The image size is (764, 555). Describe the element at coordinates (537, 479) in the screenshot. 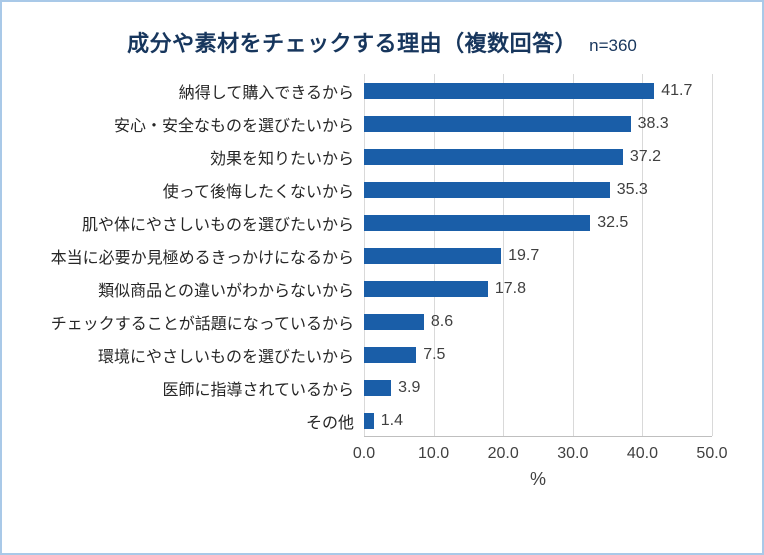

I see `x-axis-title: %` at that location.